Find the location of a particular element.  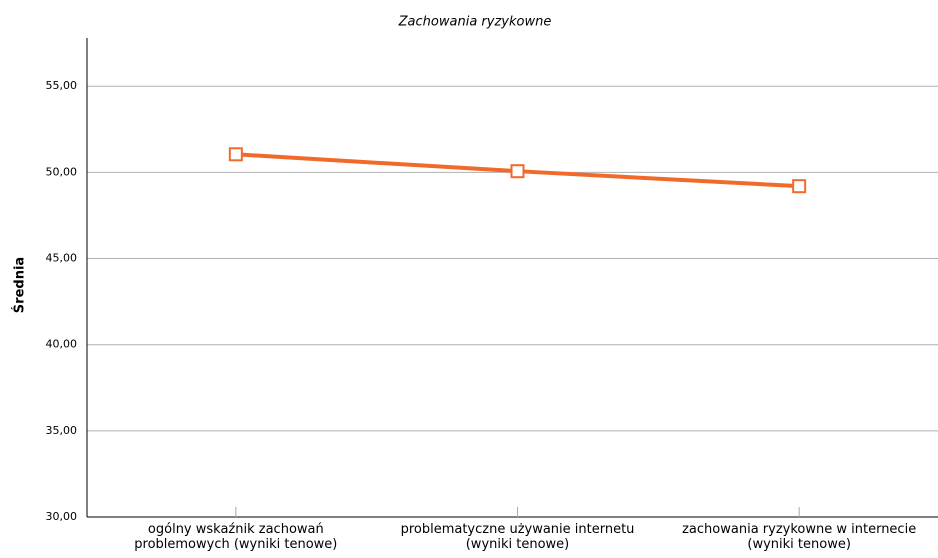

y-tick-label: 30,00 is located at coordinates (62, 516).